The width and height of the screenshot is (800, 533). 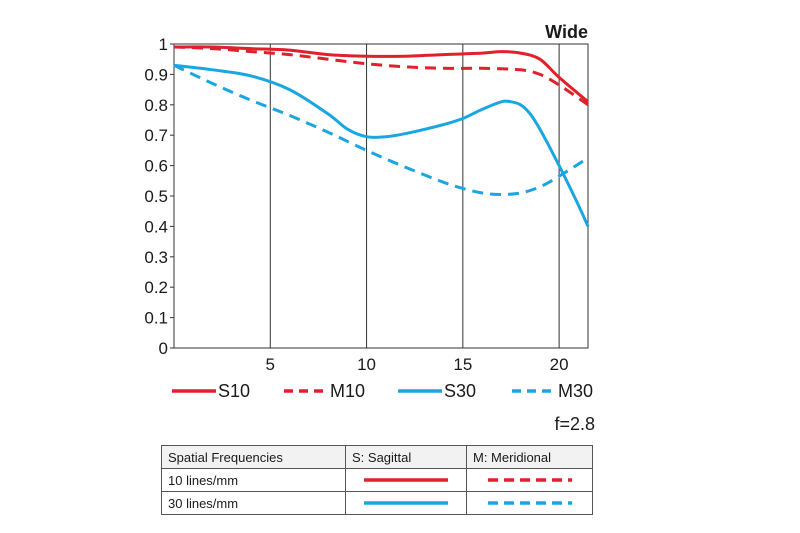 What do you see at coordinates (253, 480) in the screenshot?
I see `table-row-label: 10 lines/mm` at bounding box center [253, 480].